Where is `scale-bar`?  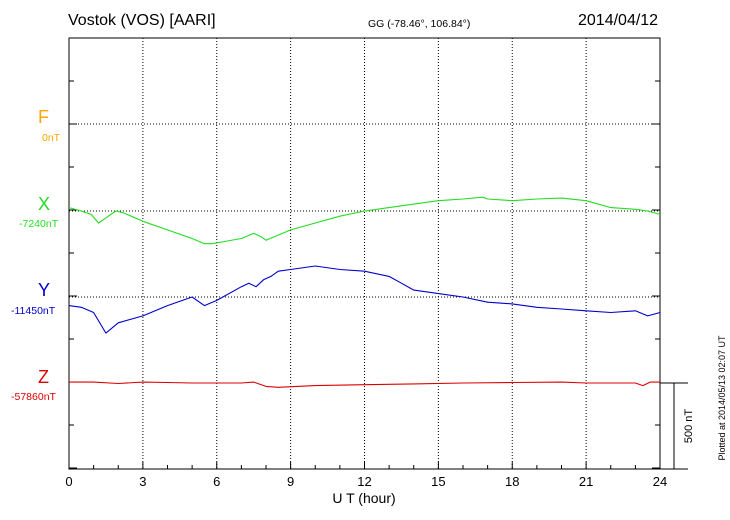 scale-bar is located at coordinates (674, 426).